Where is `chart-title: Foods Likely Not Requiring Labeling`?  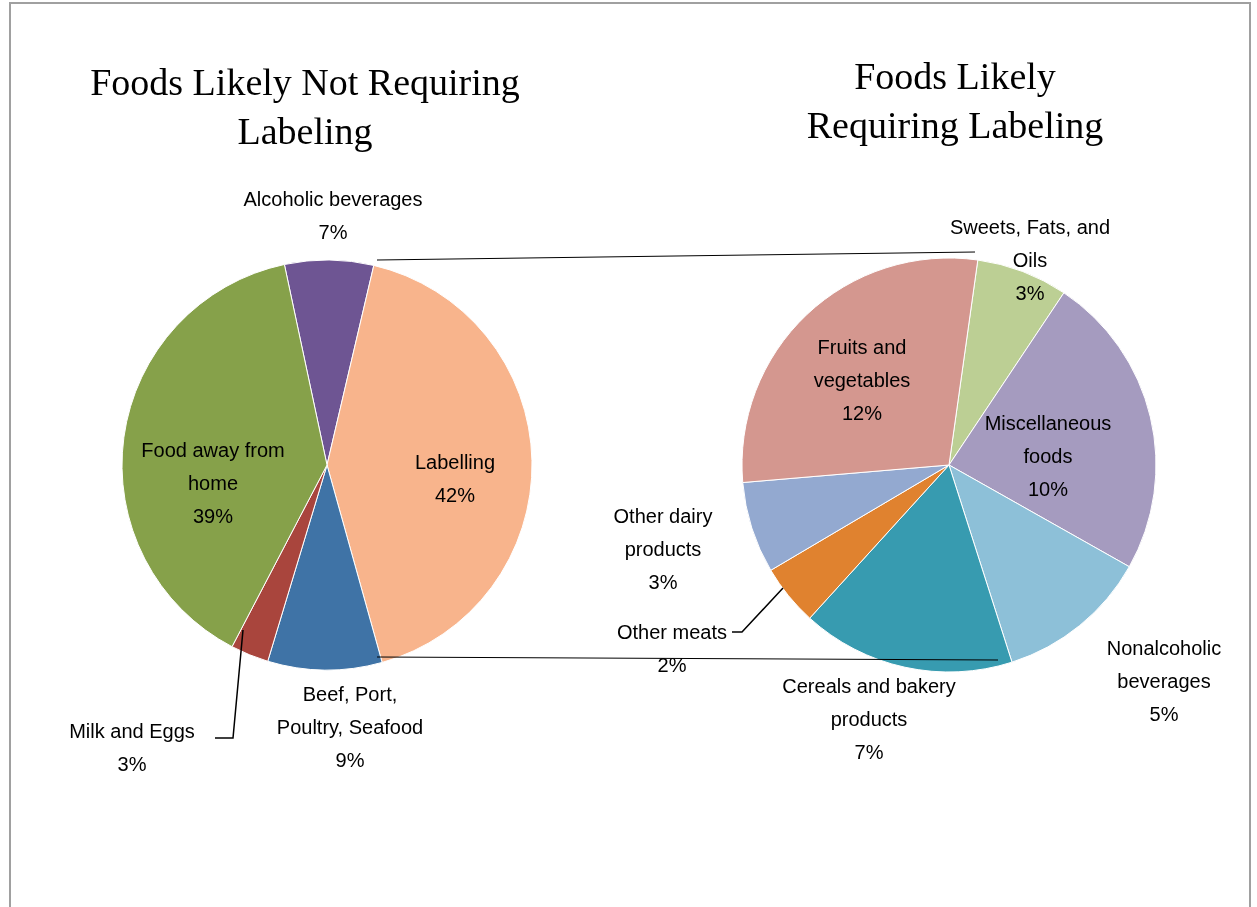 chart-title: Foods Likely Not Requiring Labeling is located at coordinates (305, 107).